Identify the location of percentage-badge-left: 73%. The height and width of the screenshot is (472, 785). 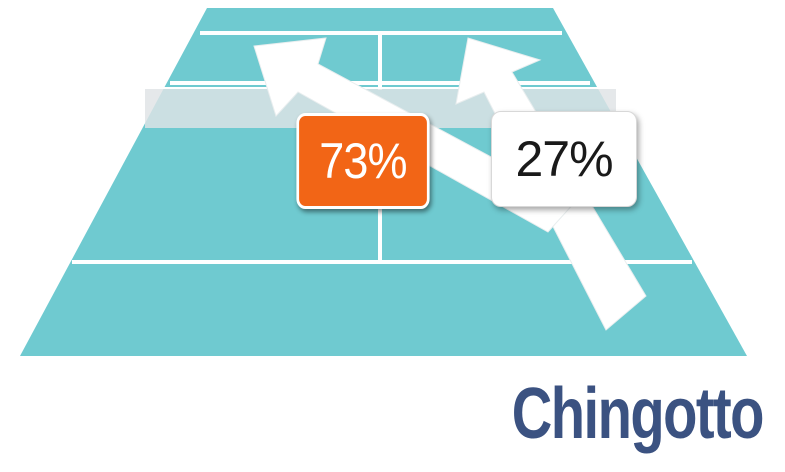
(363, 161).